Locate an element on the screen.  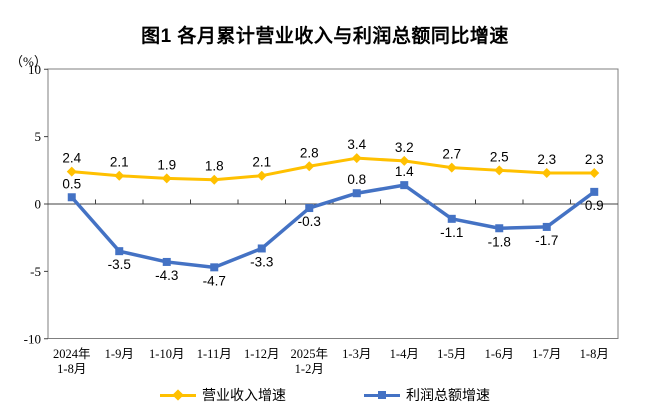
legend: 营业收入增速 利润总额增速 is located at coordinates (325, 395).